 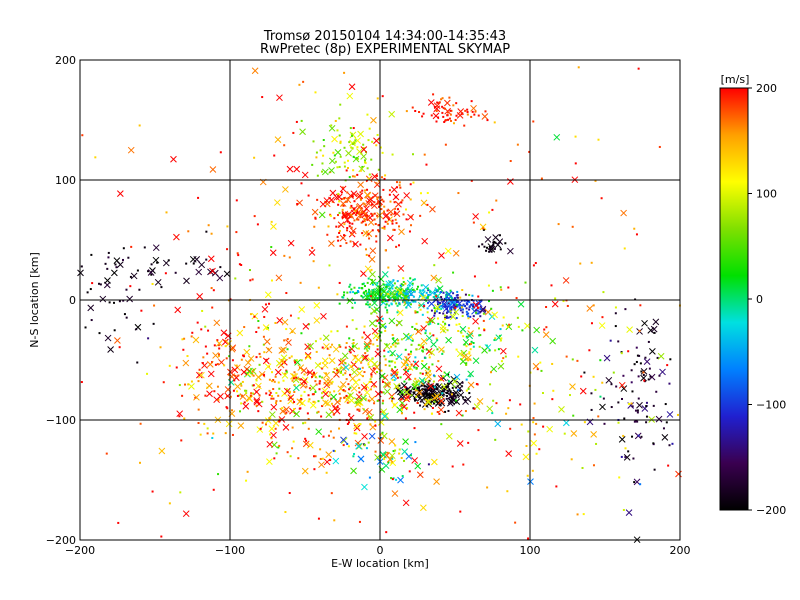 What do you see at coordinates (766, 88) in the screenshot?
I see `colorbar-tick-label: 200` at bounding box center [766, 88].